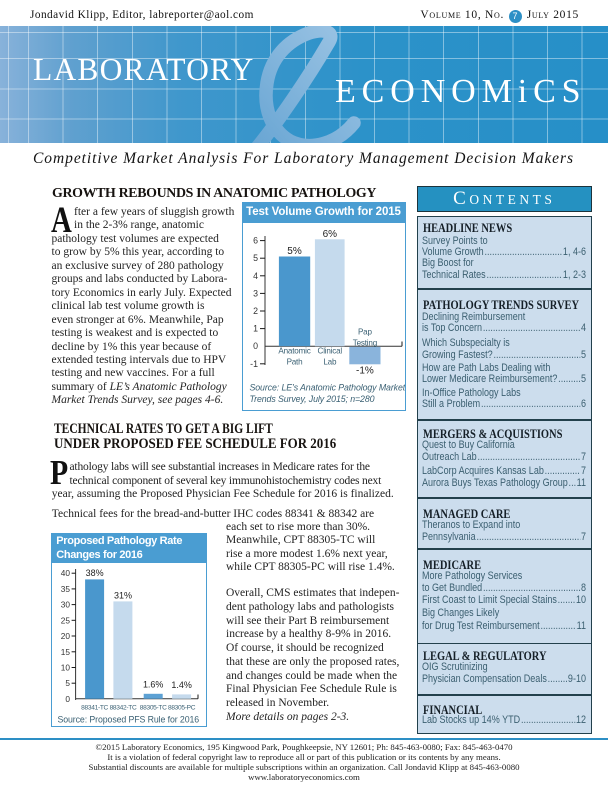 The width and height of the screenshot is (608, 789). Describe the element at coordinates (66, 652) in the screenshot. I see `svg-text: 15` at that location.